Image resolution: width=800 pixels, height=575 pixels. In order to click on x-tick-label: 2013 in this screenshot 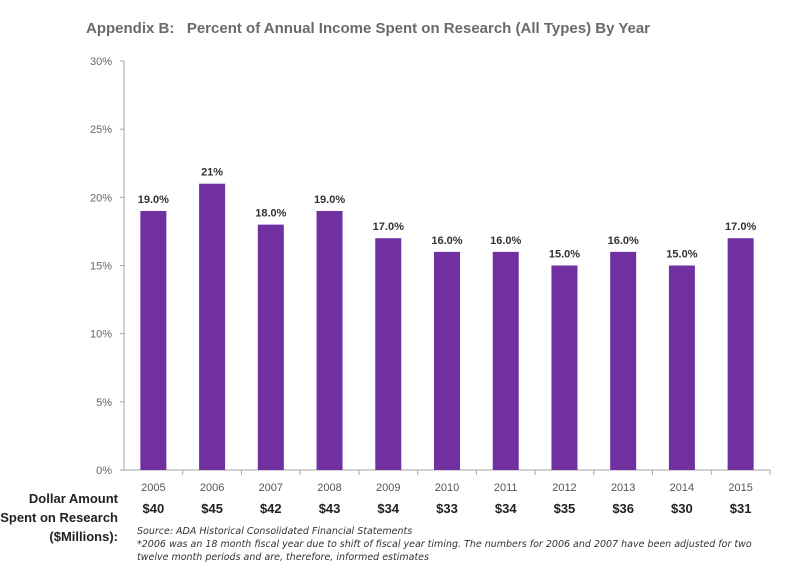, I will do `click(623, 488)`.